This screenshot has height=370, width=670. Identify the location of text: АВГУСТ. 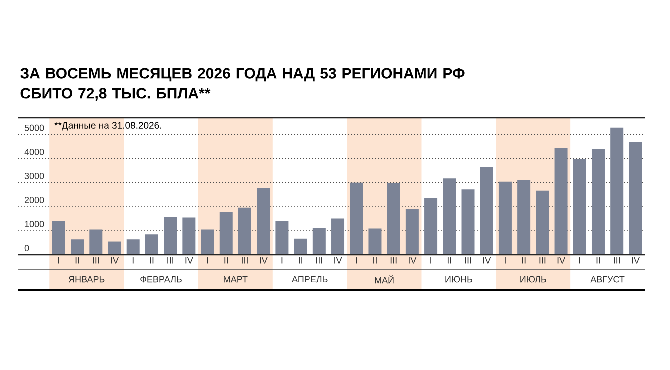
(607, 279).